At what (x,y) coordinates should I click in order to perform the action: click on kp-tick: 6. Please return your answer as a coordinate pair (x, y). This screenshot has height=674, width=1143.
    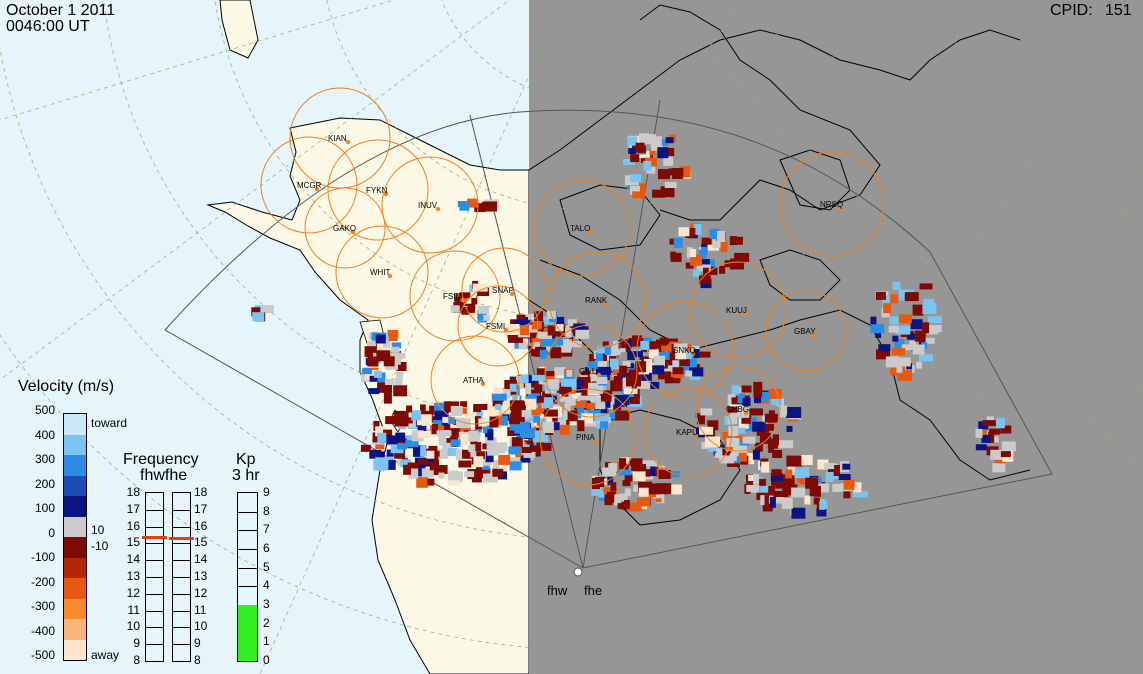
    Looking at the image, I should click on (266, 548).